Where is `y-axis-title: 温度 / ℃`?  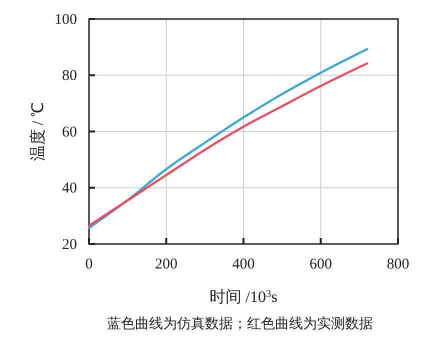 y-axis-title: 温度 / ℃ is located at coordinates (38, 132).